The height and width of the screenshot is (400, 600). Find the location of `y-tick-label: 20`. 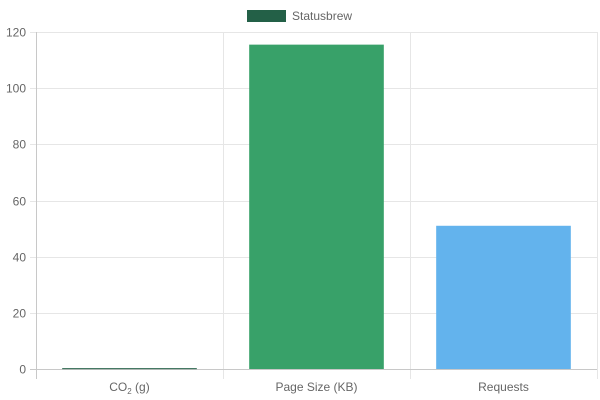

y-tick-label: 20 is located at coordinates (20, 314).